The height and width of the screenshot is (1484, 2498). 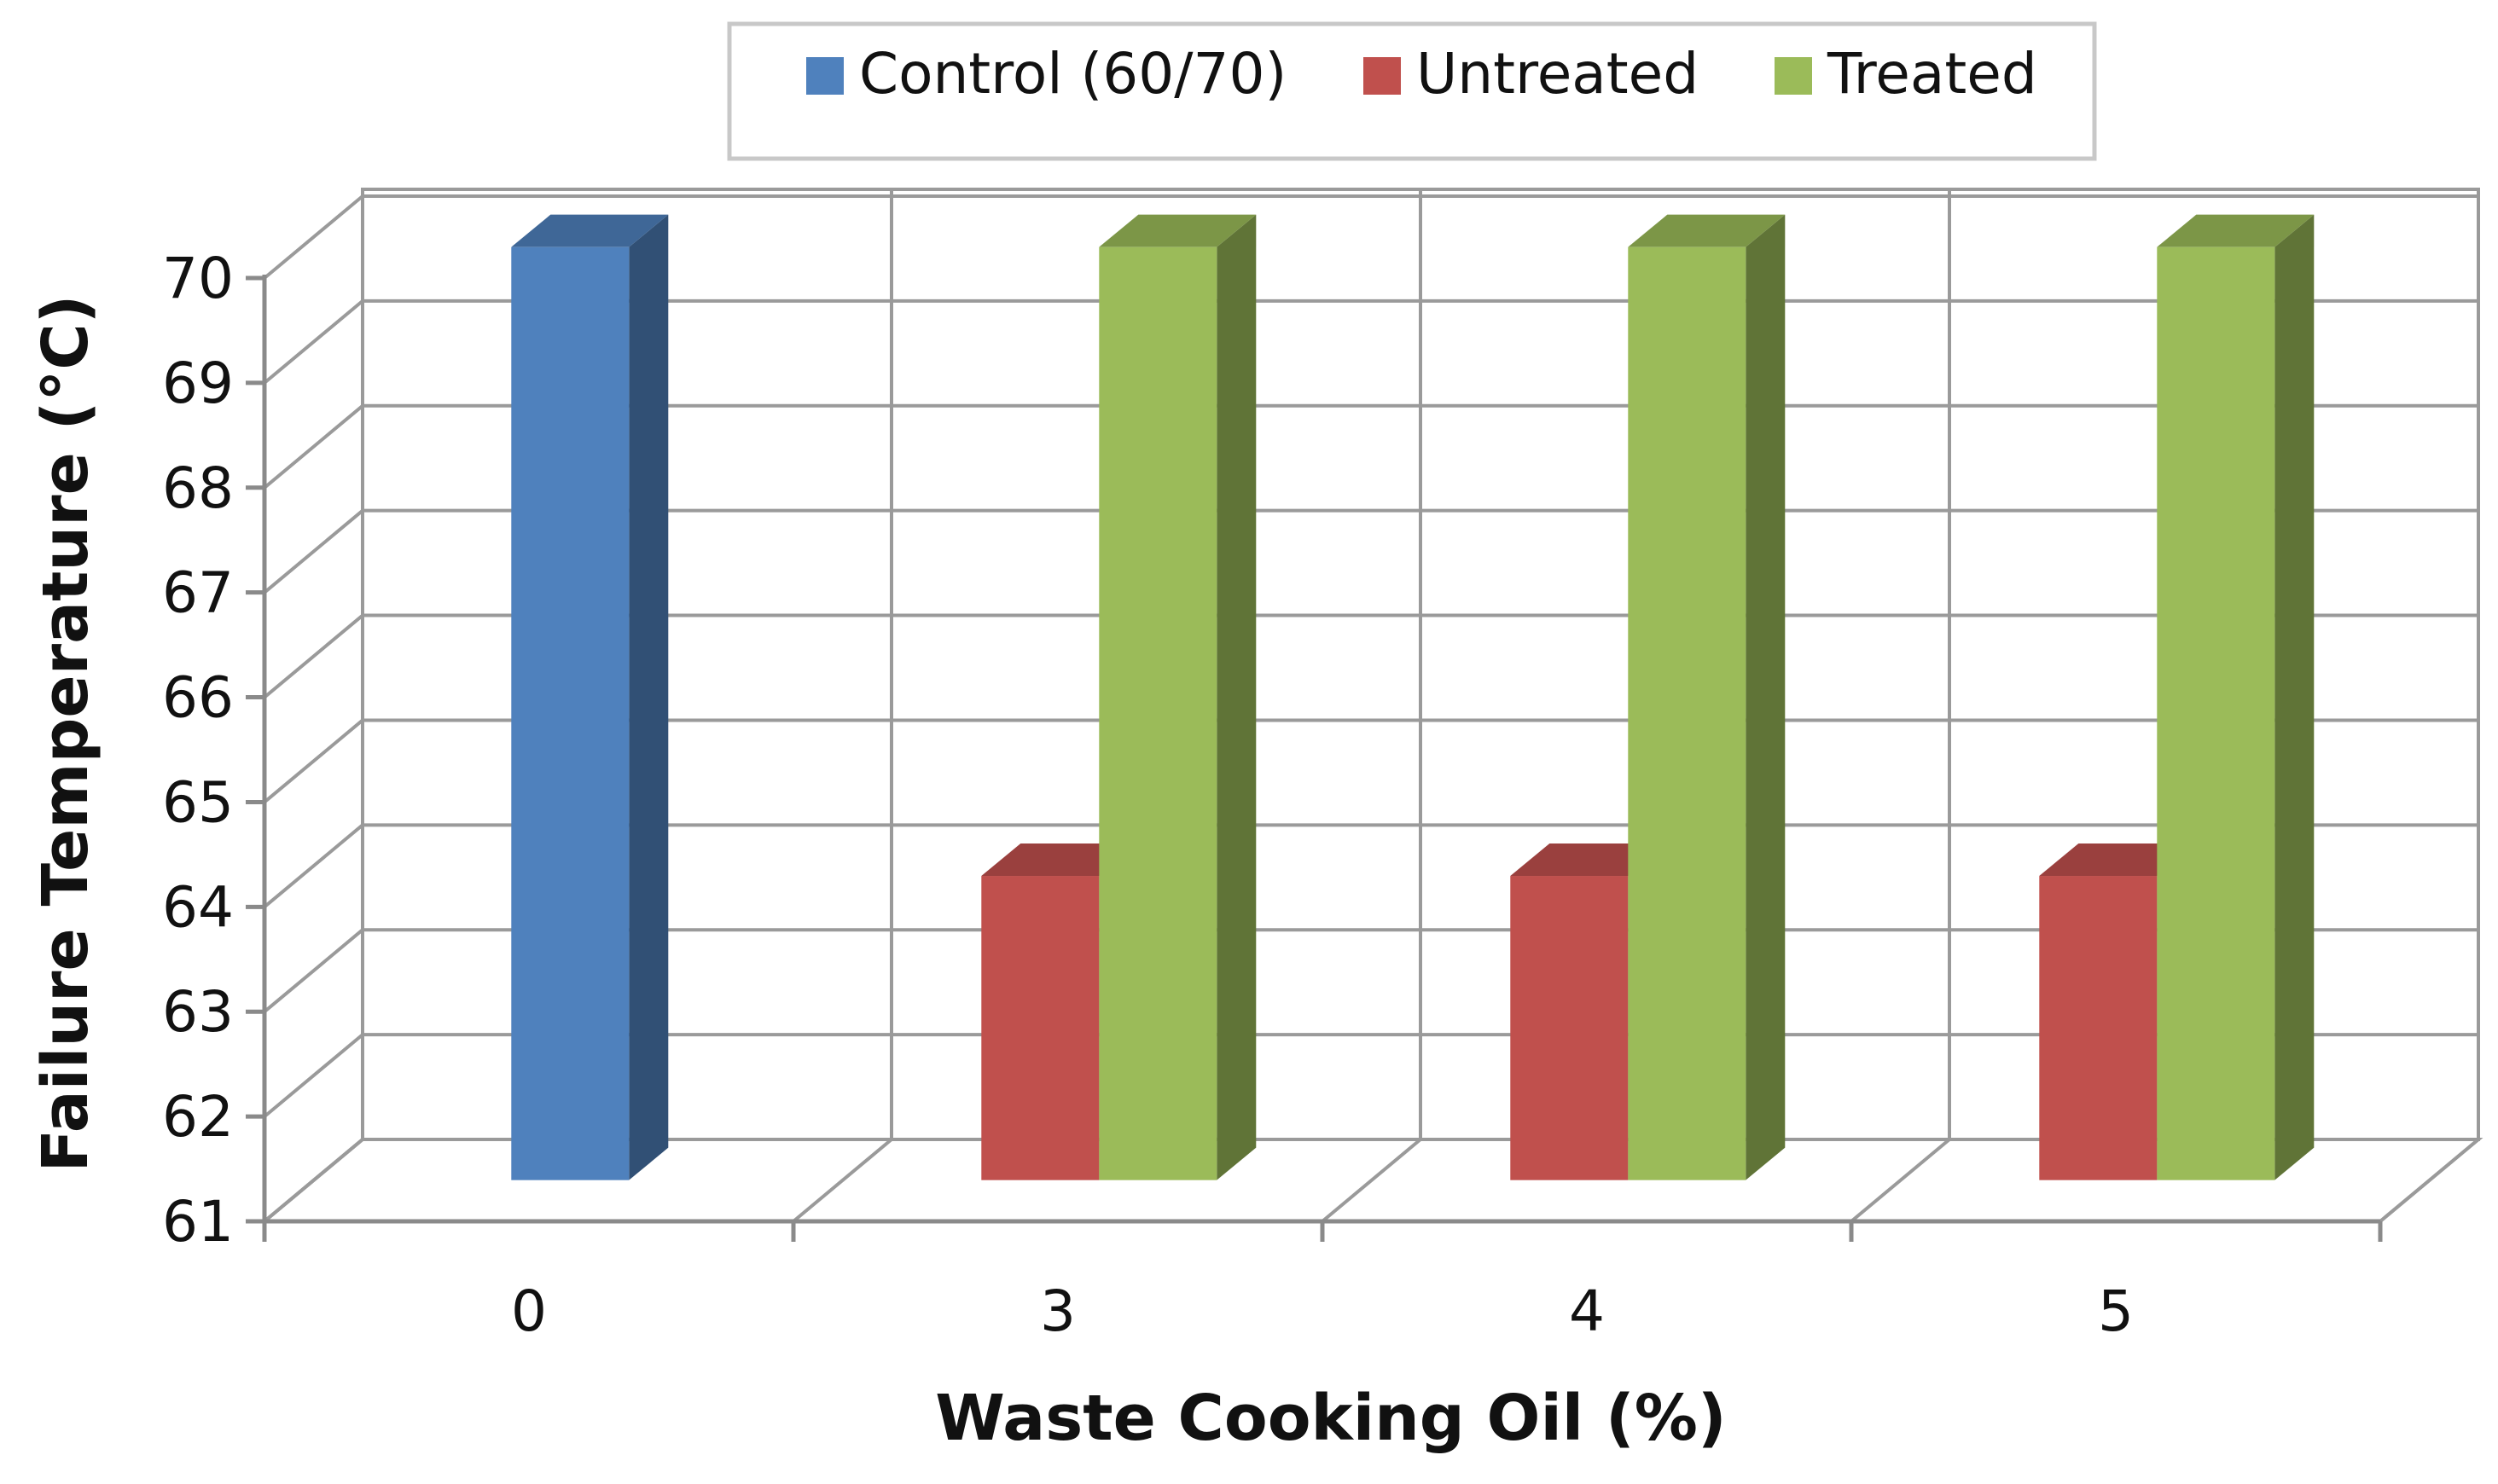 I want to click on y-axis-title: Failure Temperature (°C), so click(x=65, y=734).